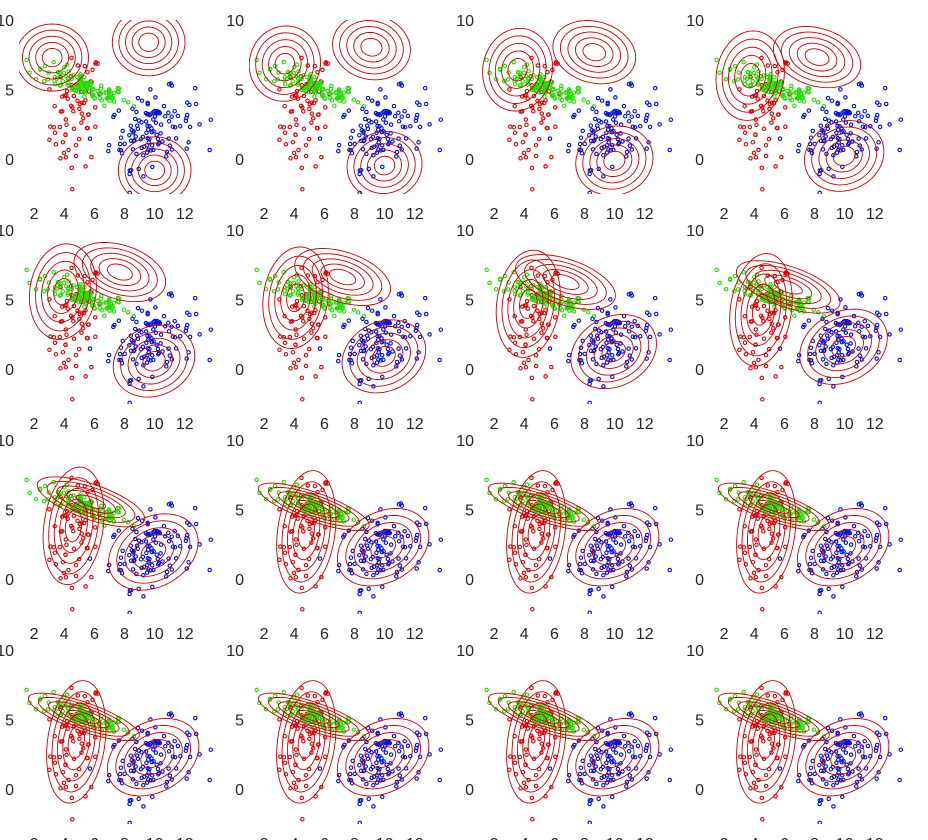  I want to click on panel-plot-area, so click(579, 752).